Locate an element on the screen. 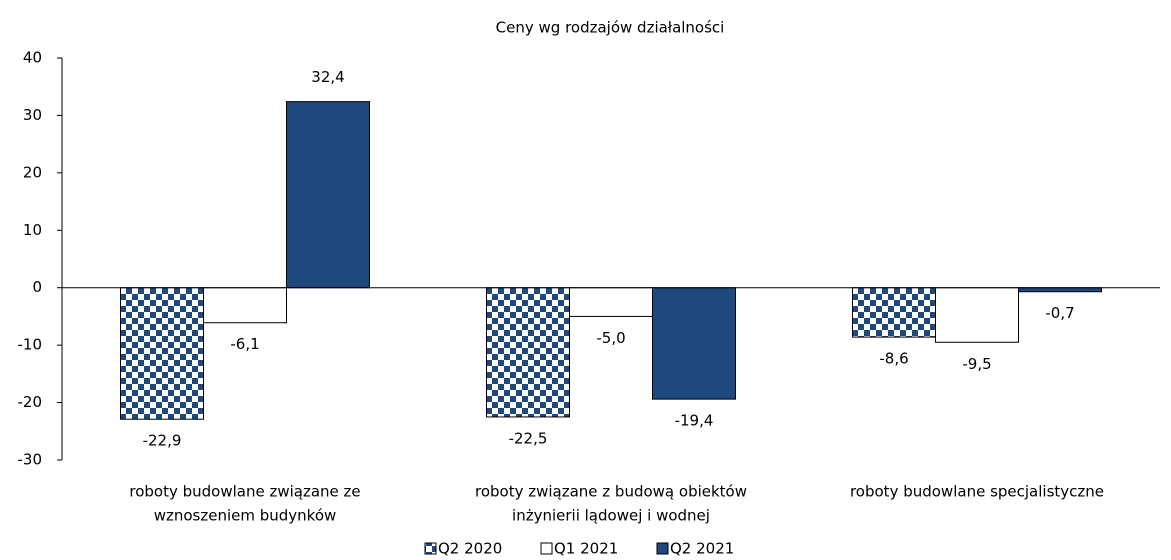  y-tick-label: -30 is located at coordinates (30, 460).